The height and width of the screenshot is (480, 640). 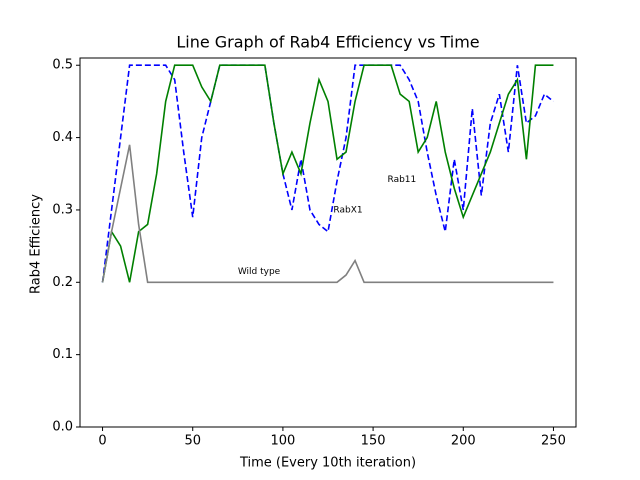 I want to click on x-axis-label: Time (Every 10th iteration), so click(x=327, y=463).